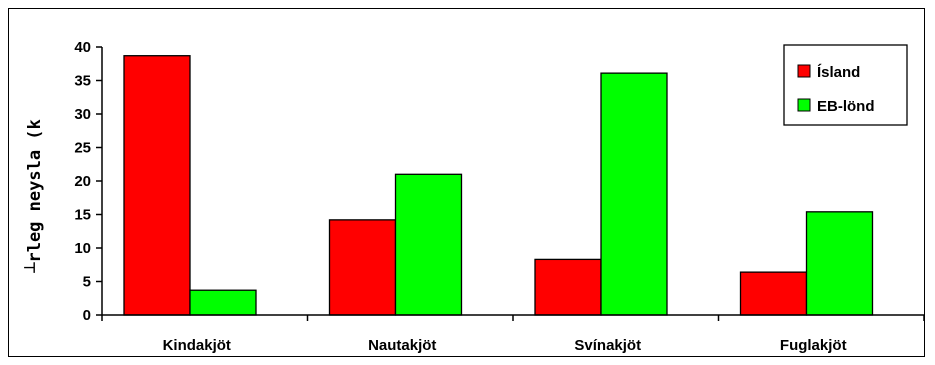  Describe the element at coordinates (607, 345) in the screenshot. I see `x-category-label: Svínakjöt` at that location.